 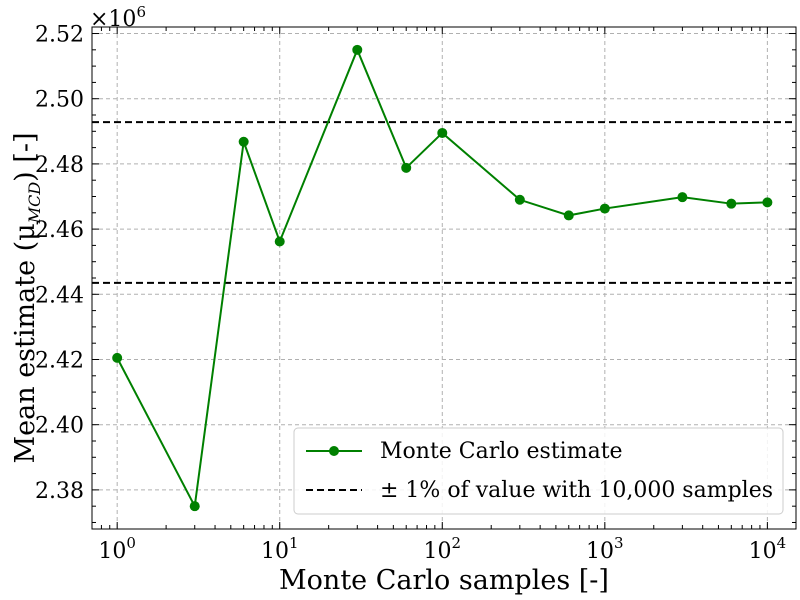 I want to click on y-tick-label: 2.52, so click(x=59, y=35).